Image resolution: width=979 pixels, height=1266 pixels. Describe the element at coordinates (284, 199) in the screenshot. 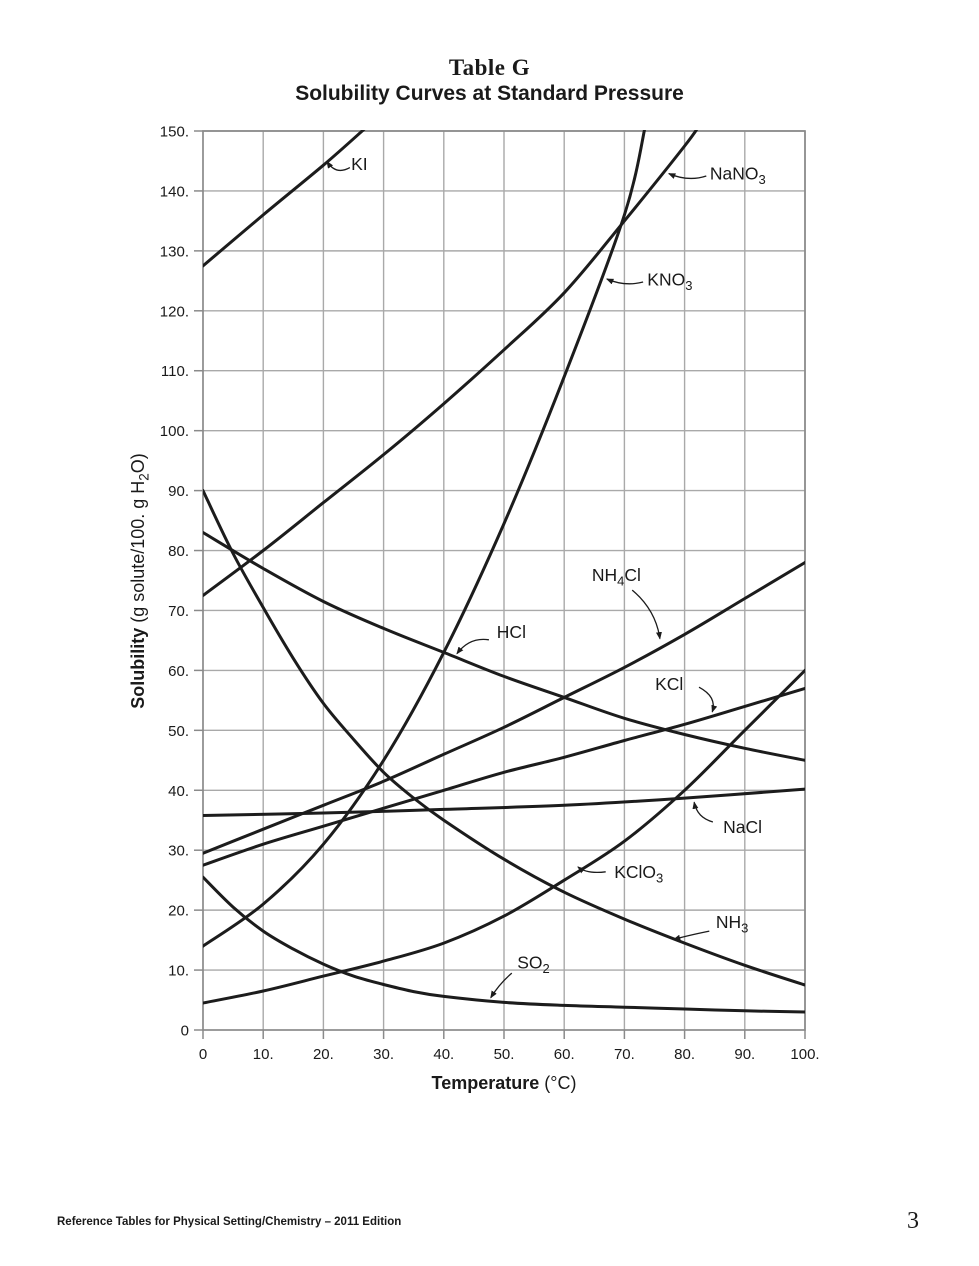

I see `curve-KI` at that location.